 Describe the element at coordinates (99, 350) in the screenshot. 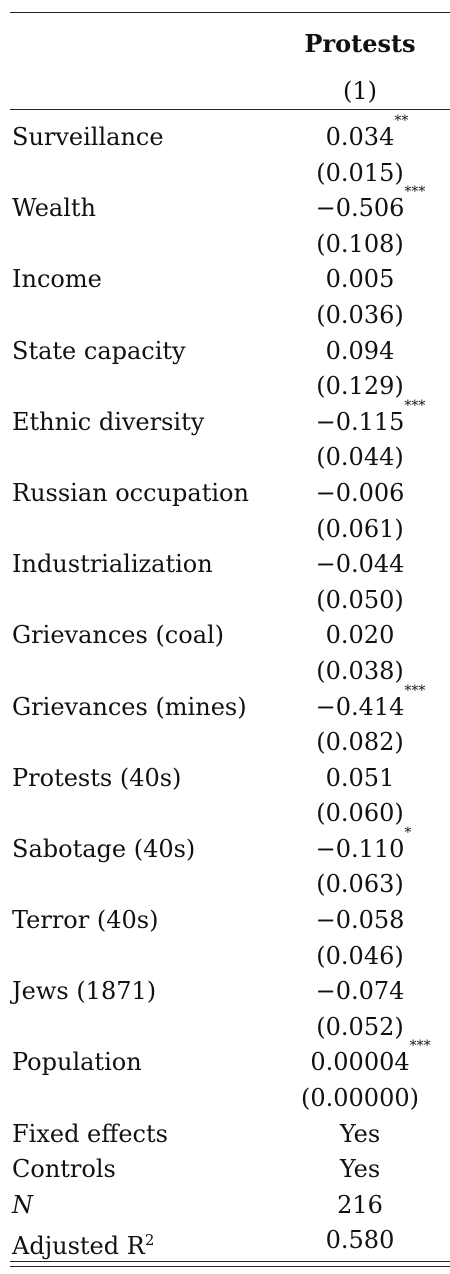

I see `row-label: State capacity` at that location.